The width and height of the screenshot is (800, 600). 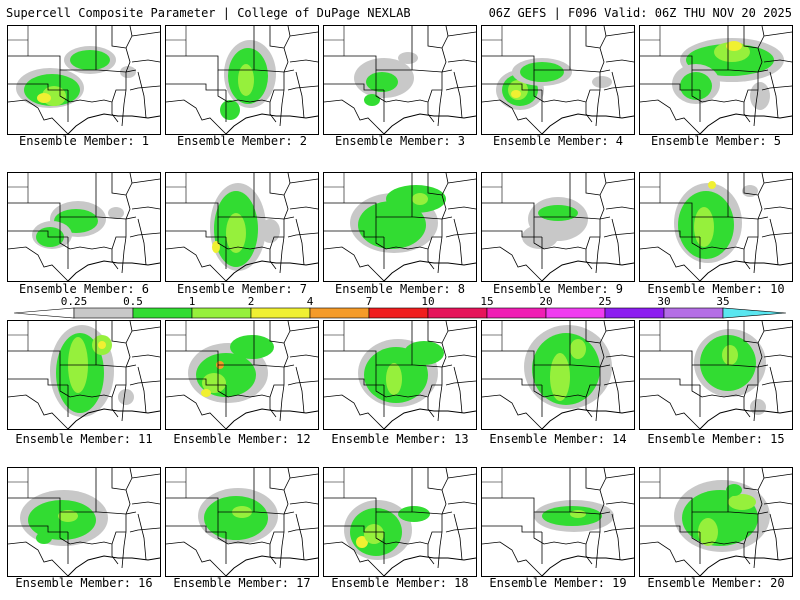 What do you see at coordinates (716, 583) in the screenshot?
I see `member-label: Ensemble Member: 20` at bounding box center [716, 583].